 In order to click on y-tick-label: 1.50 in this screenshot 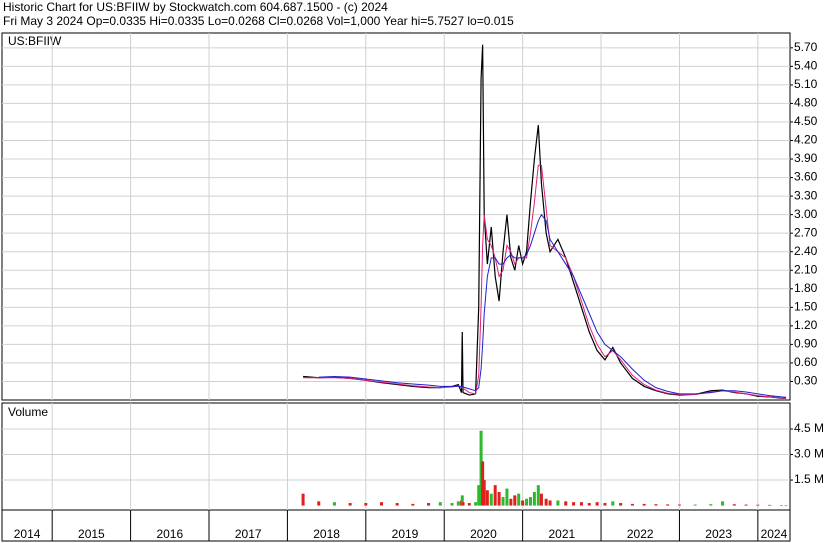, I will do `click(806, 306)`.